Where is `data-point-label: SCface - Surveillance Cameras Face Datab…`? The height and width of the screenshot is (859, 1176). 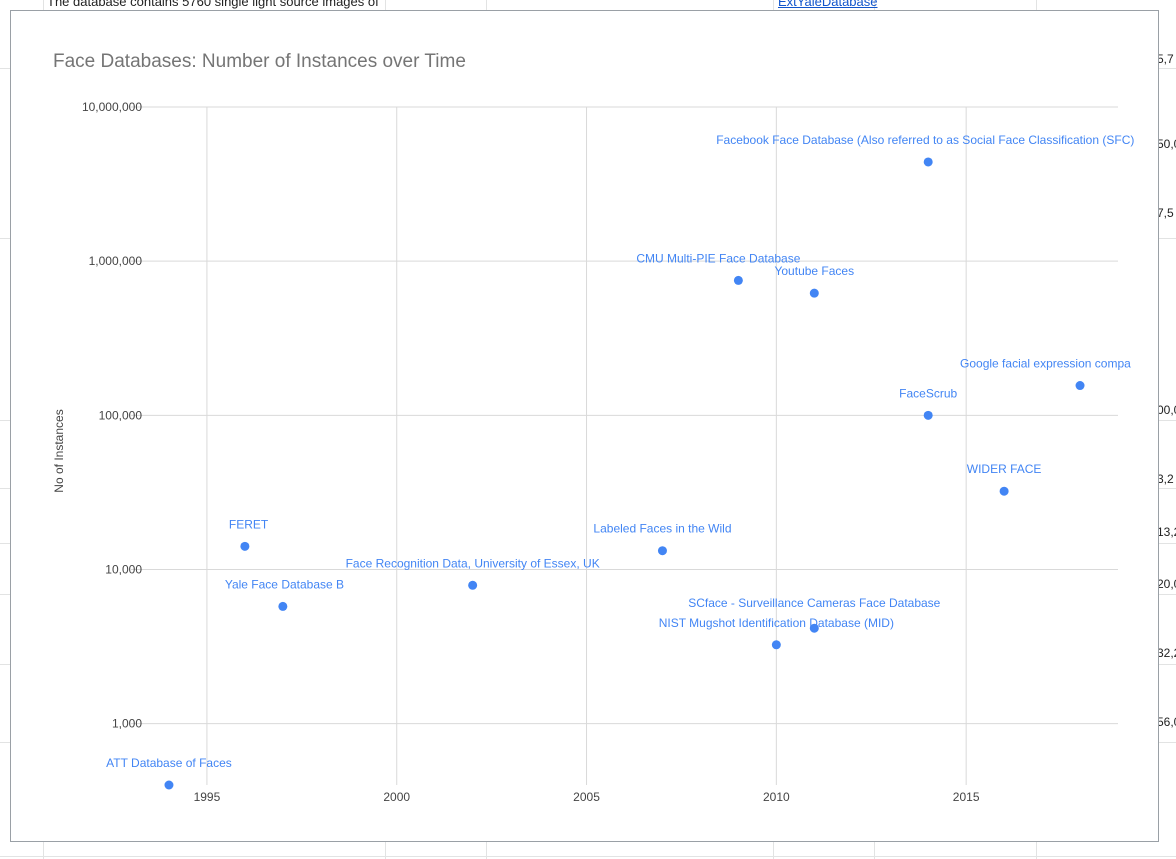 data-point-label: SCface - Surveillance Cameras Face Datab… is located at coordinates (814, 603).